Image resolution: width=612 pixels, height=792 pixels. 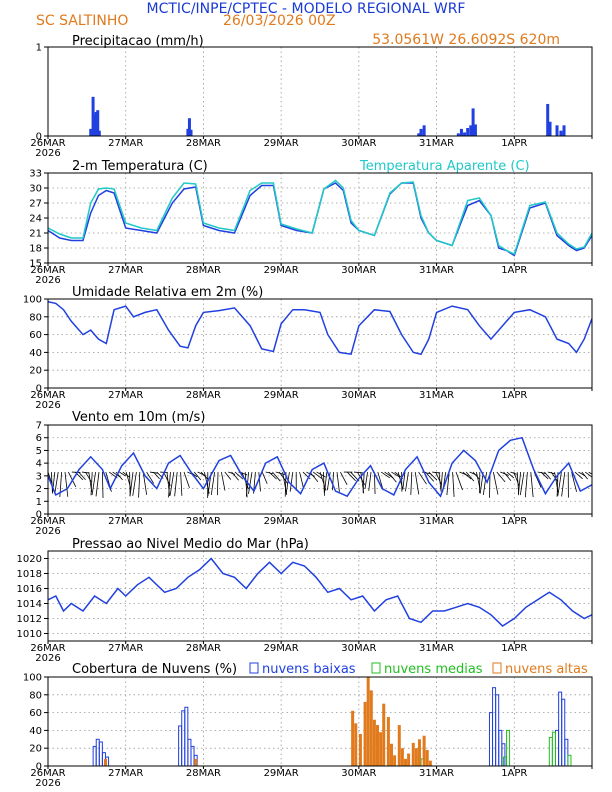 What do you see at coordinates (281, 143) in the screenshot?
I see `precip-xlabel: 29MAR` at bounding box center [281, 143].